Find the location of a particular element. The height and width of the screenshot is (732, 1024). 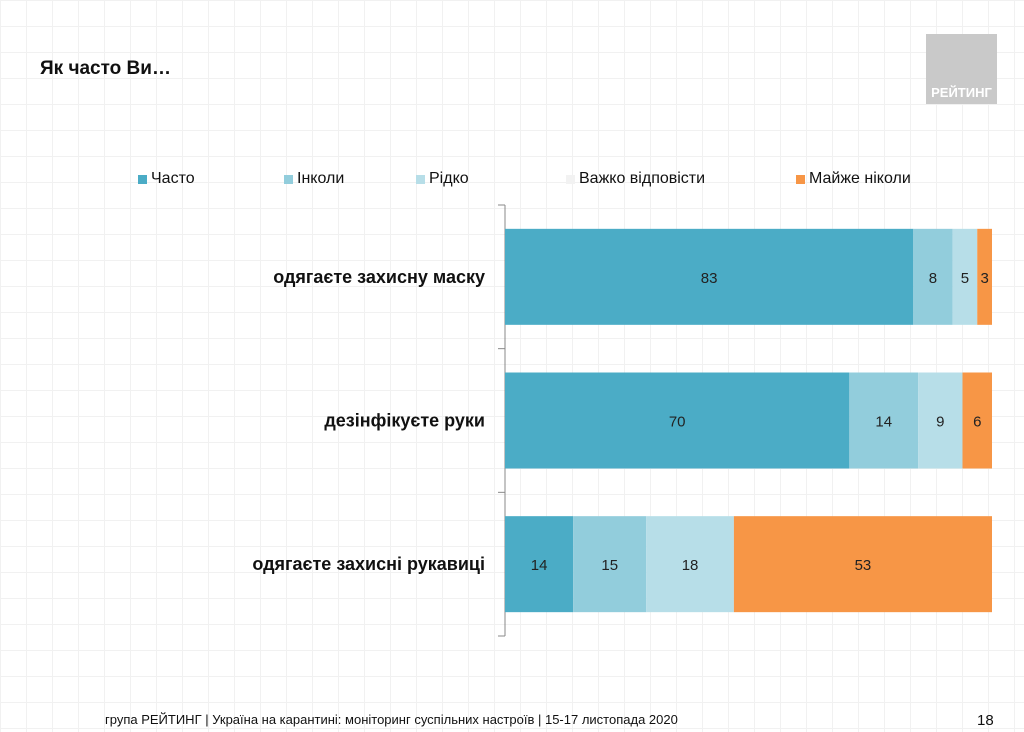

legend-item: Майже ніколи is located at coordinates (853, 179).